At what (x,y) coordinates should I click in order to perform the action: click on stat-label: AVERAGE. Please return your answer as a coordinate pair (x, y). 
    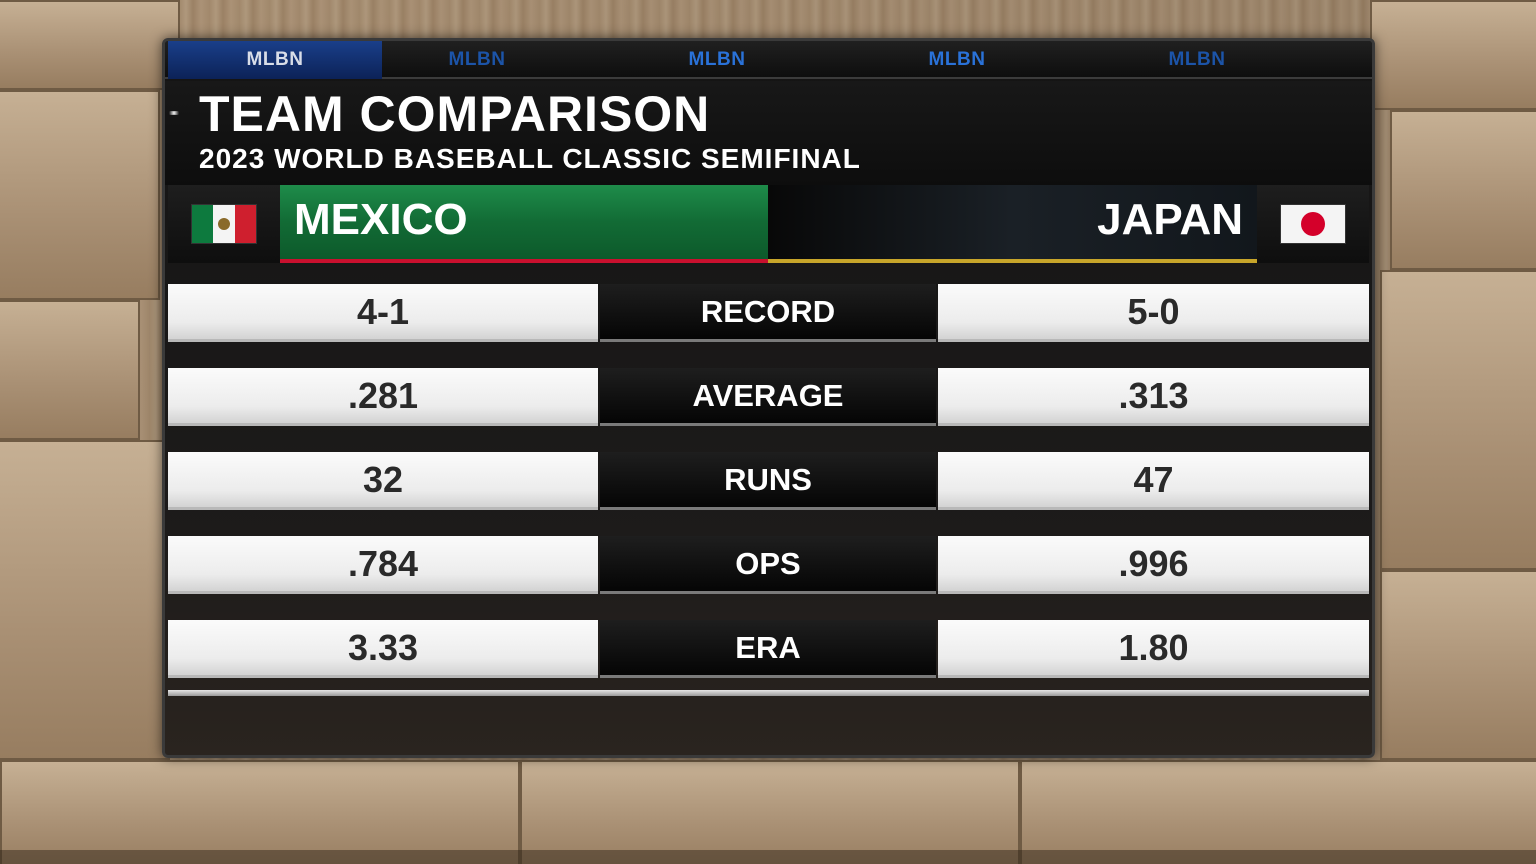
    Looking at the image, I should click on (768, 397).